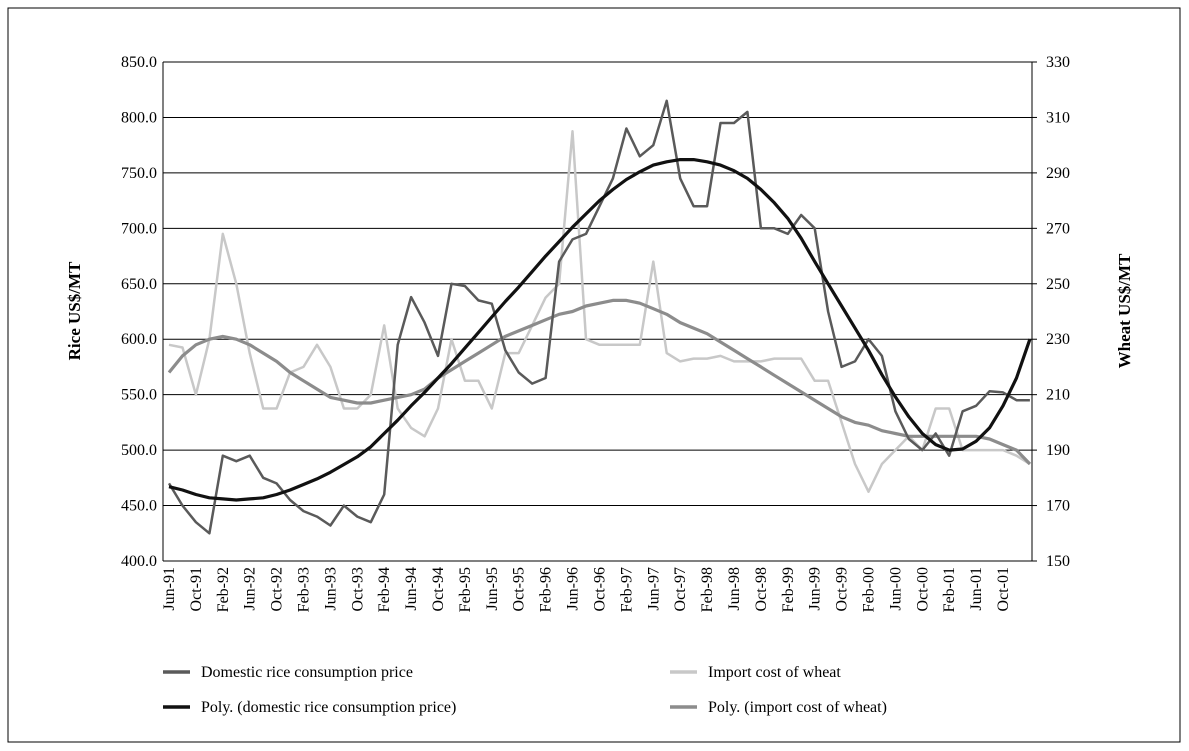 The width and height of the screenshot is (1189, 751). I want to click on y-tick-label: 600.0, so click(139, 339).